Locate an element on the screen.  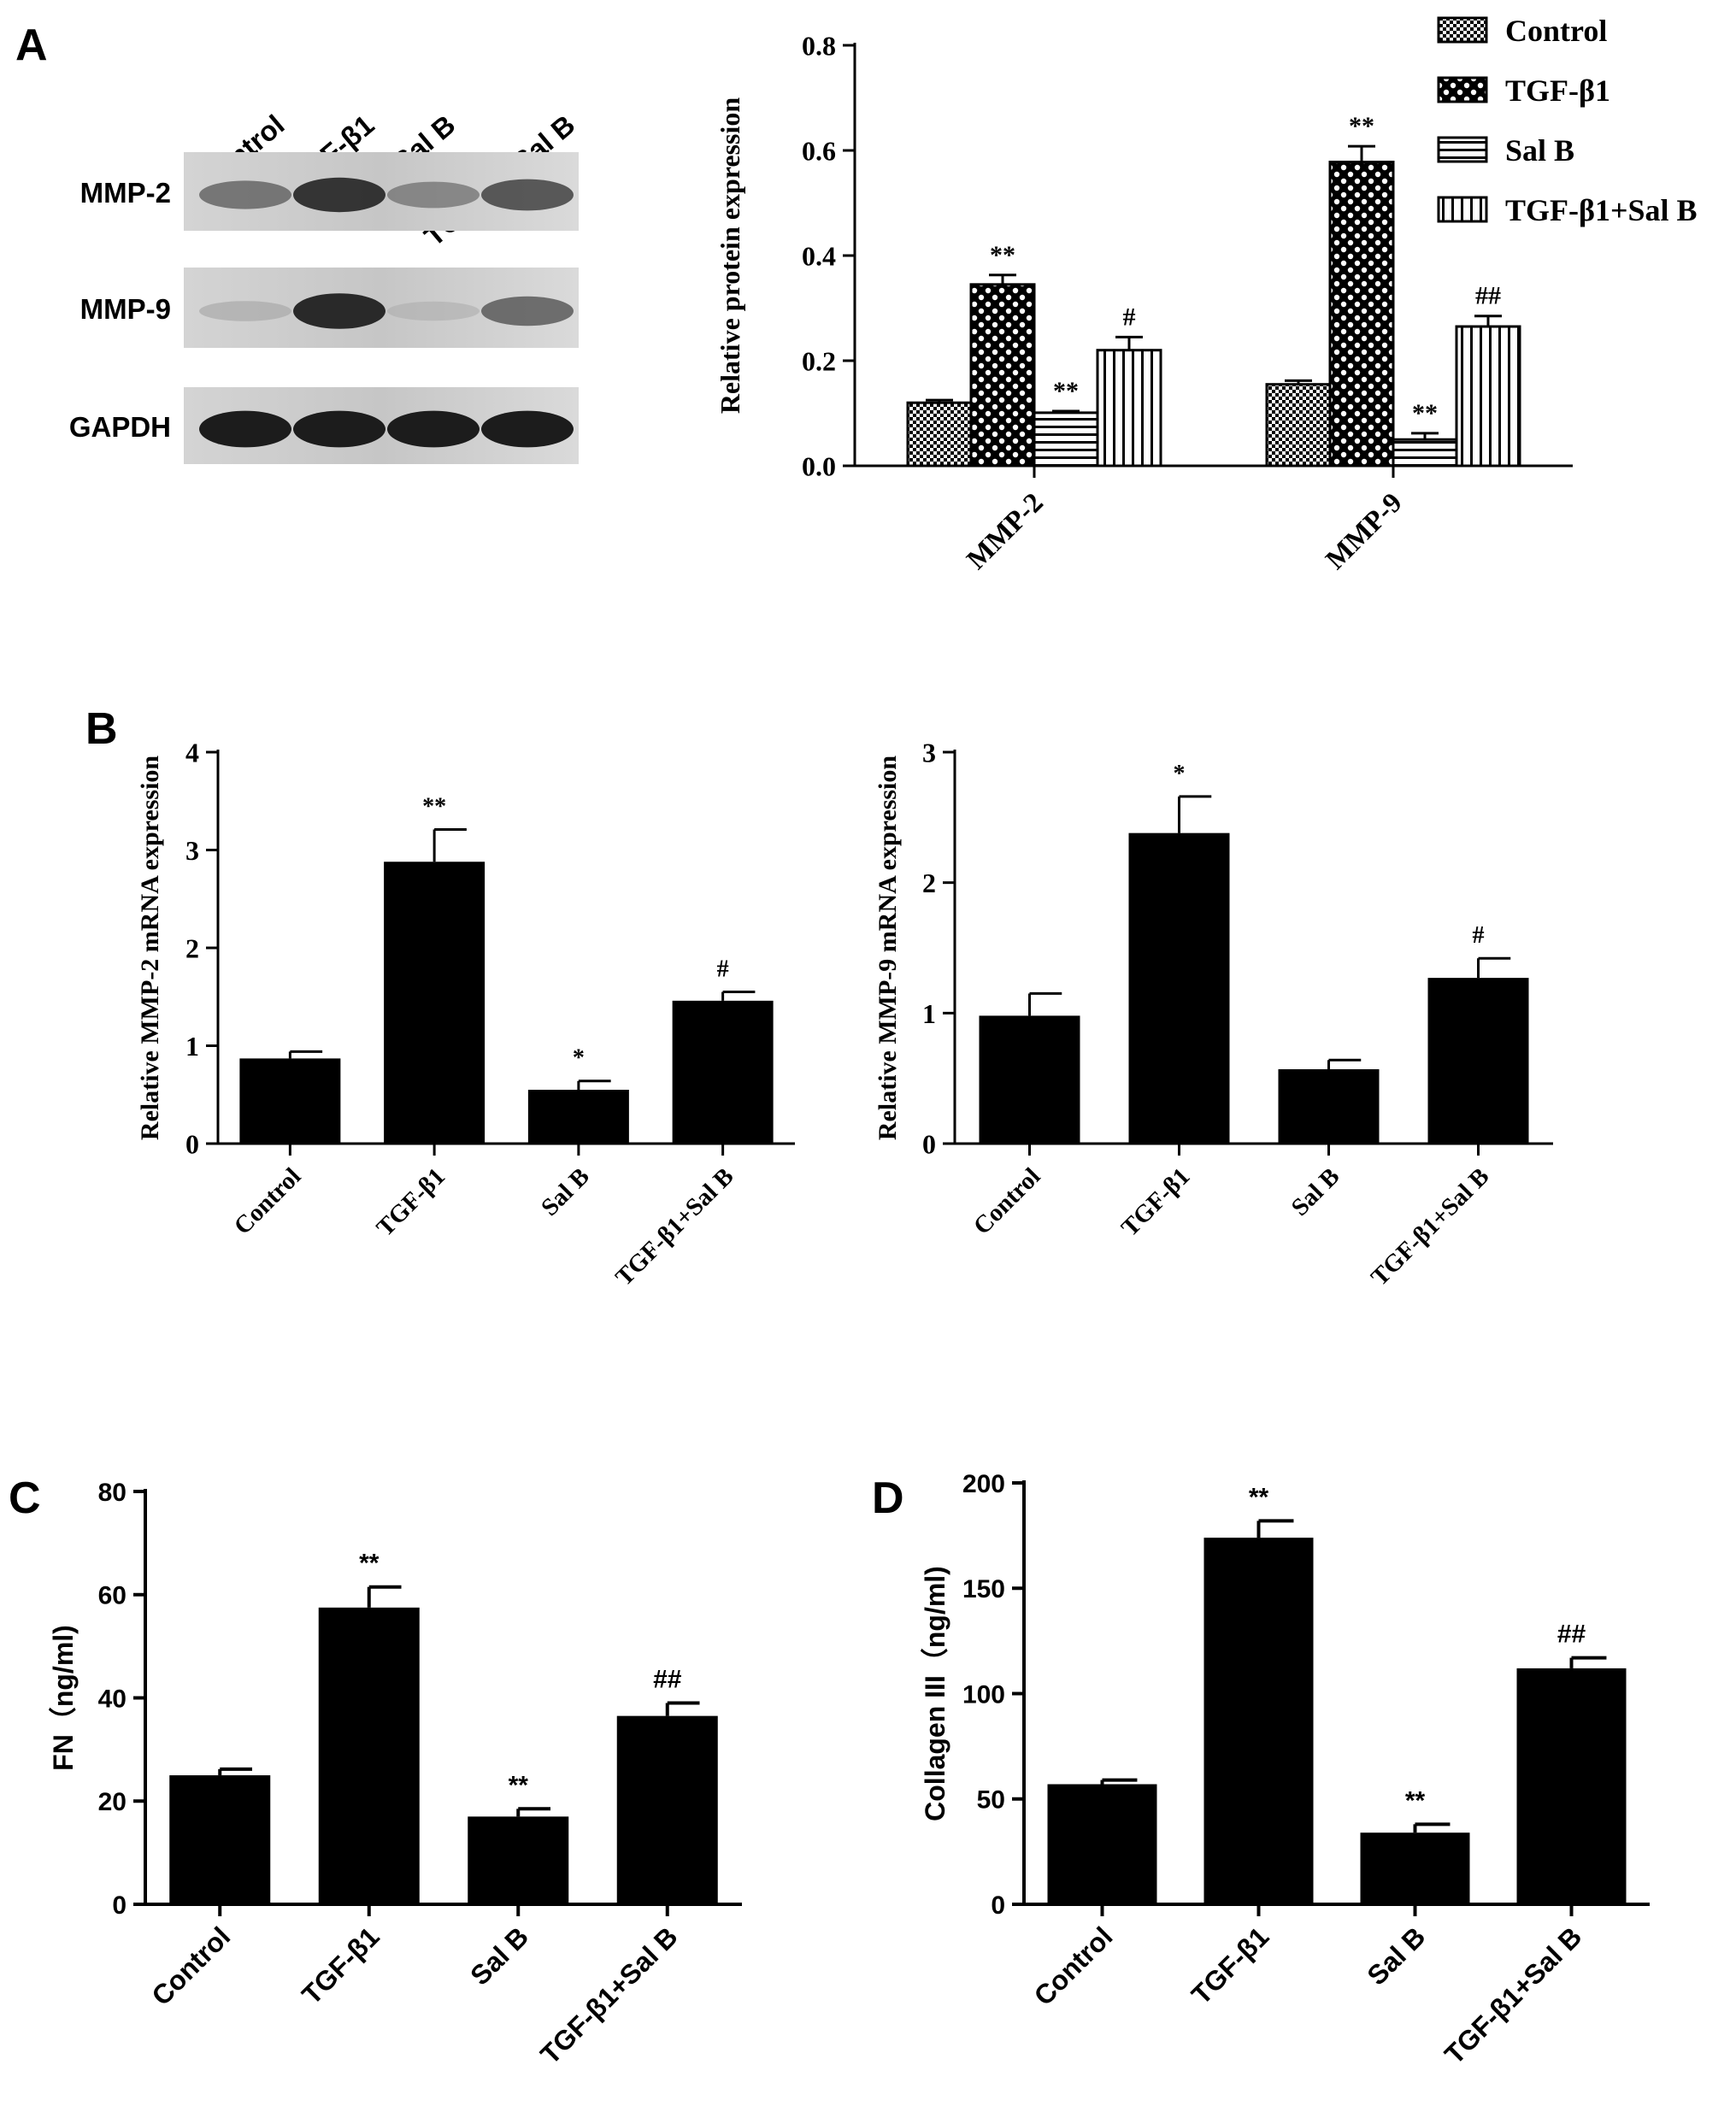
x-tick-label: Sal B is located at coordinates (1396, 1956).